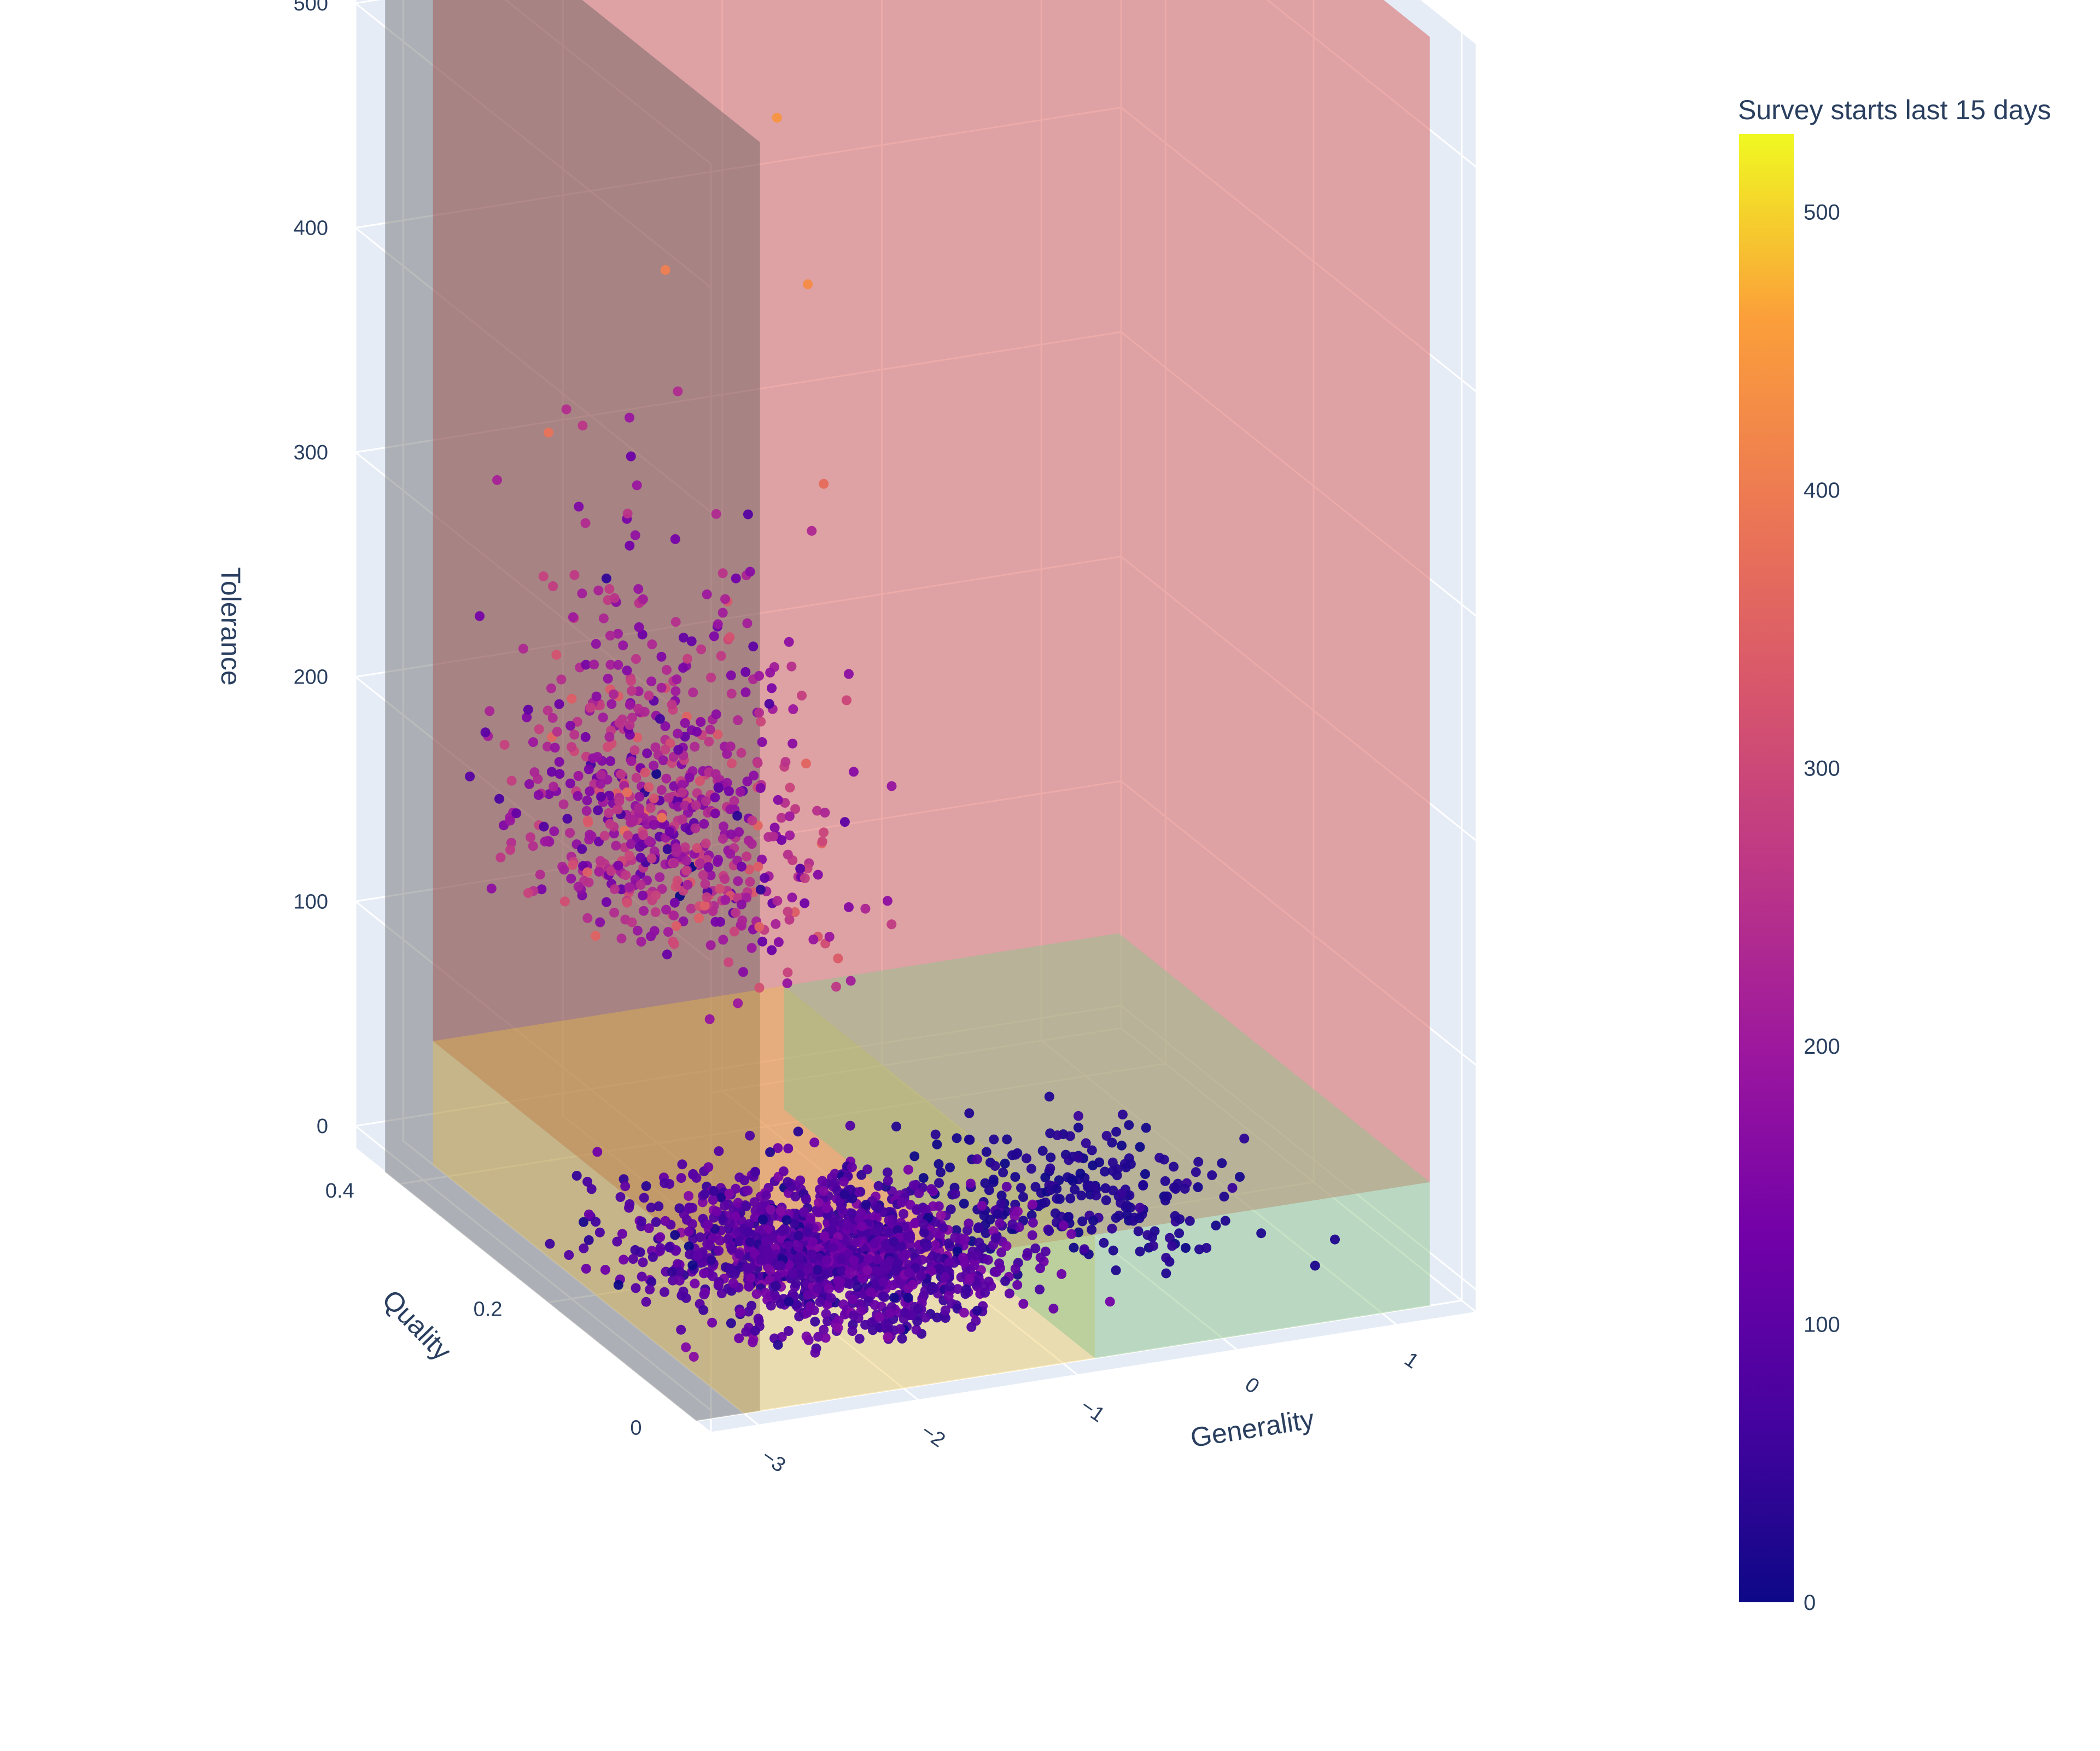  I want to click on z-tick-label: 300, so click(311, 452).